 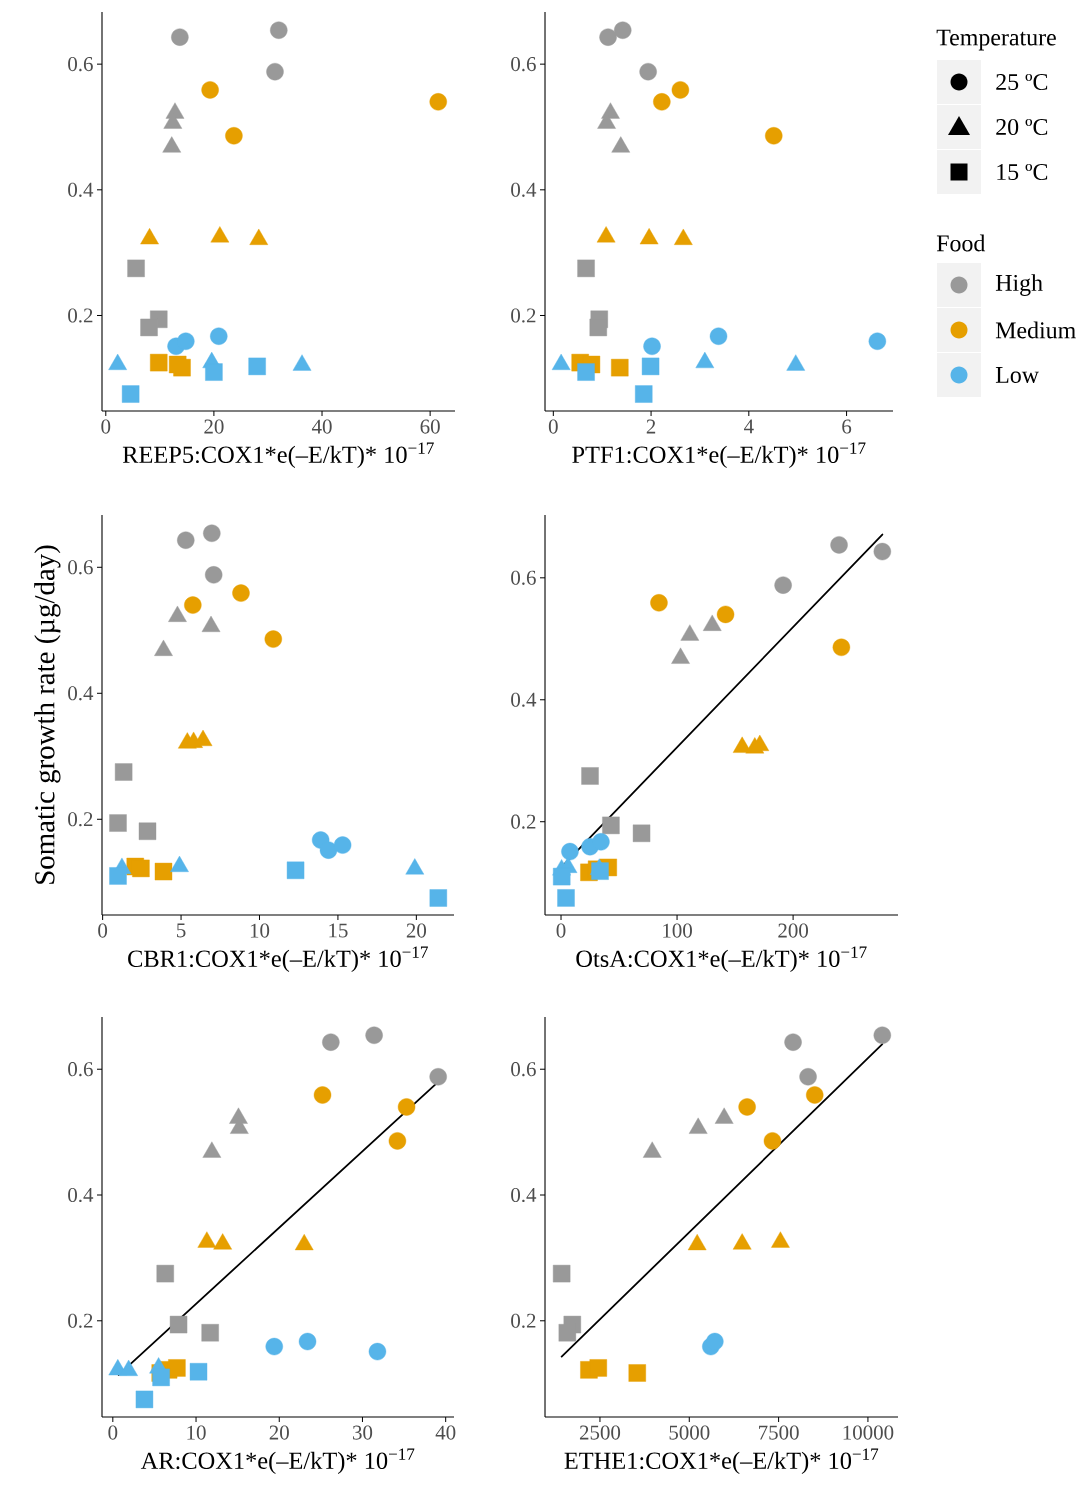 I want to click on x-tick-label: 7500, so click(x=779, y=1432).